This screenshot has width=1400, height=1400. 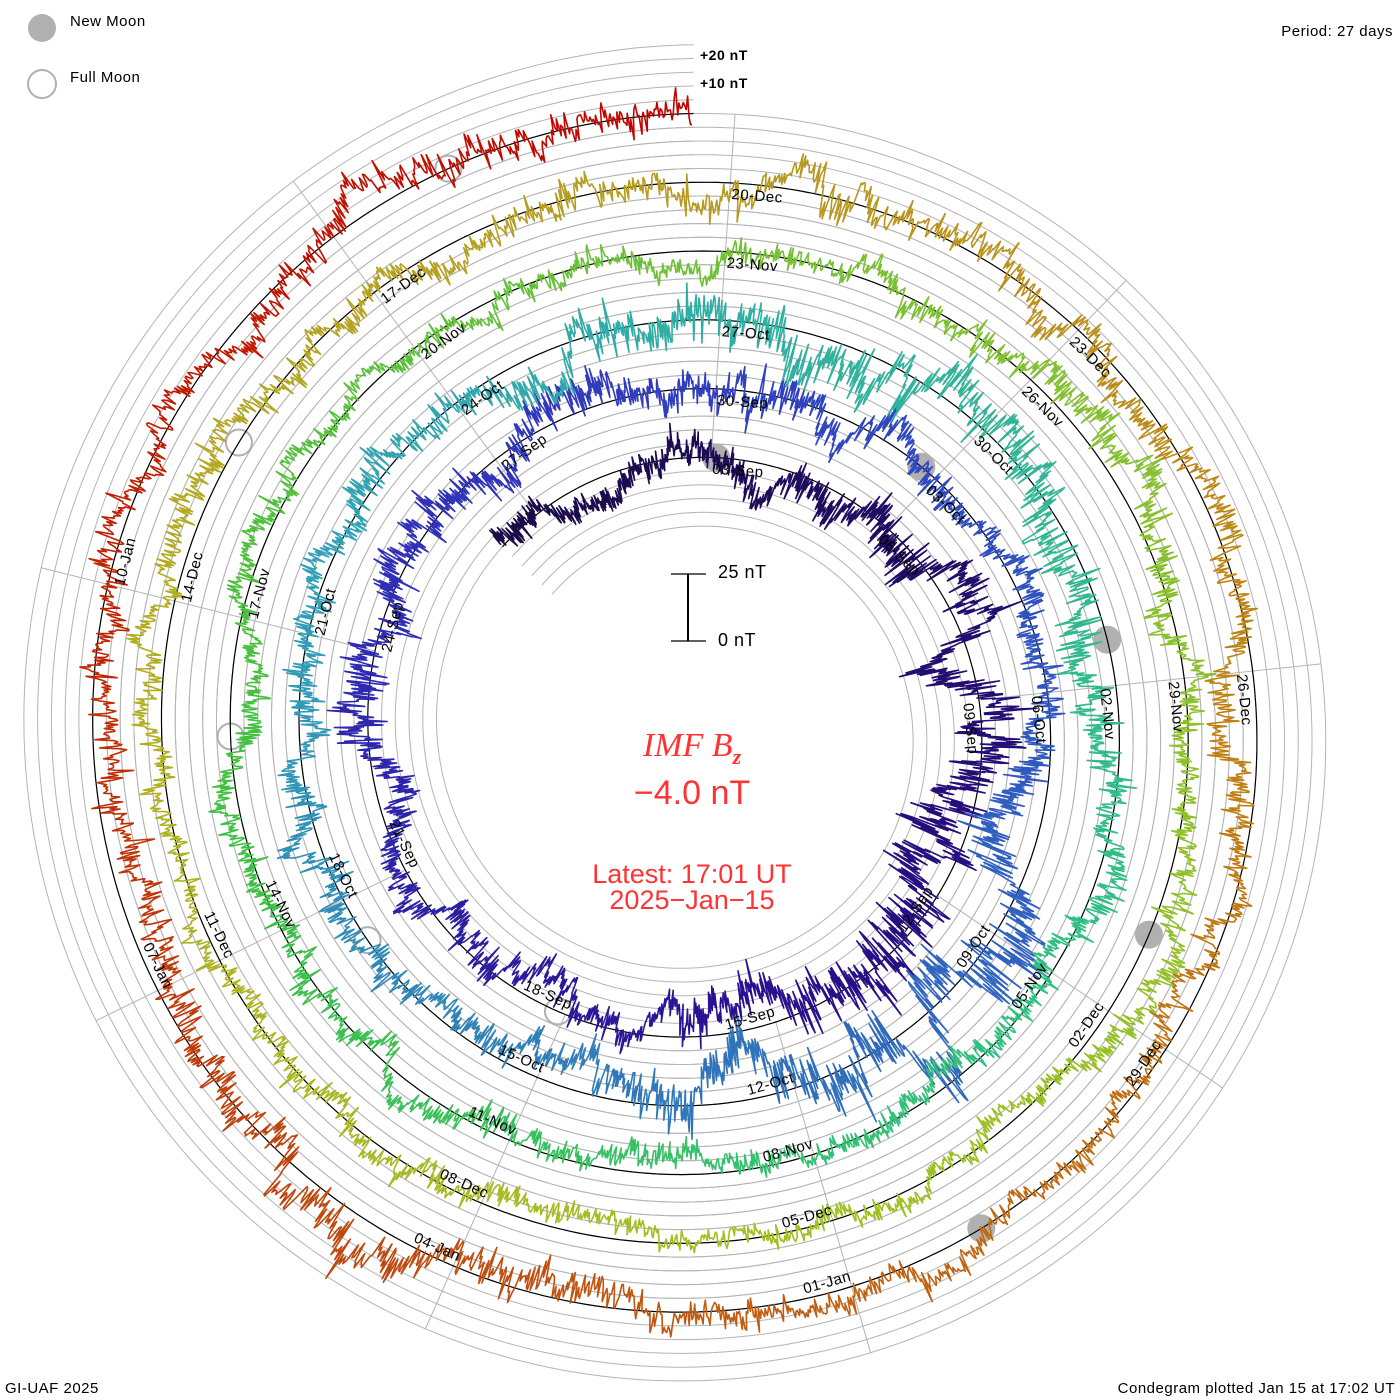 What do you see at coordinates (42, 84) in the screenshot?
I see `full-moon-legend-icon` at bounding box center [42, 84].